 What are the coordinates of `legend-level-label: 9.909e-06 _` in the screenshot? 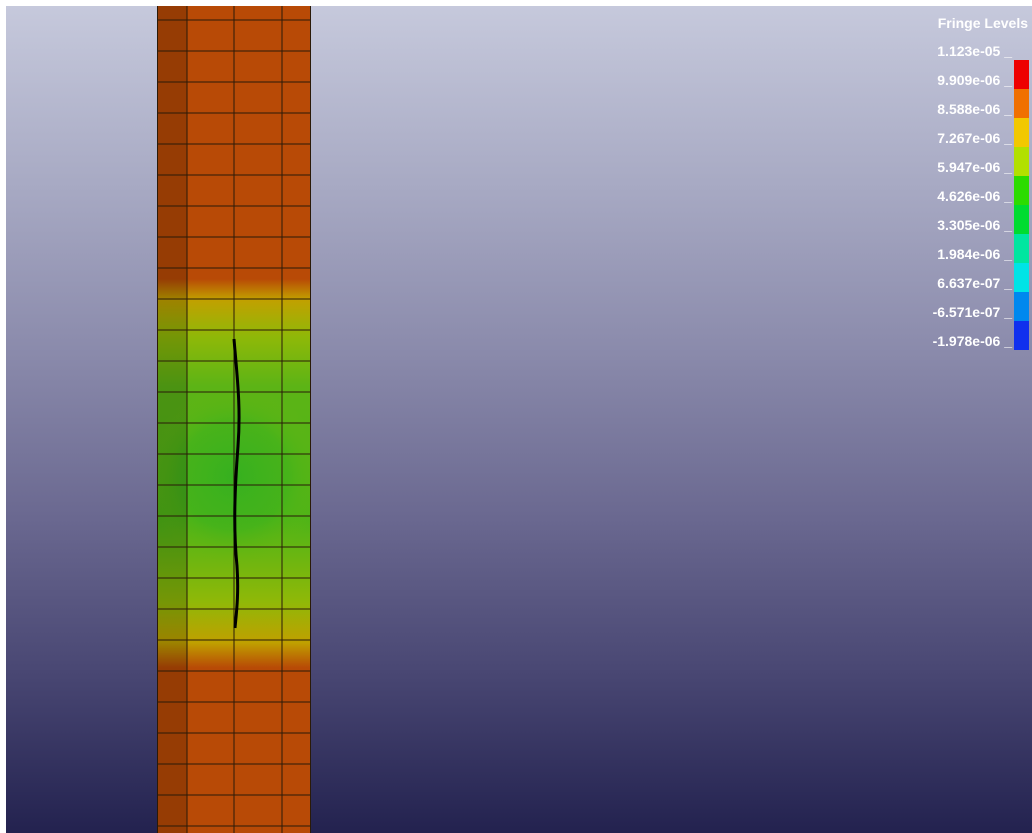 It's located at (974, 80).